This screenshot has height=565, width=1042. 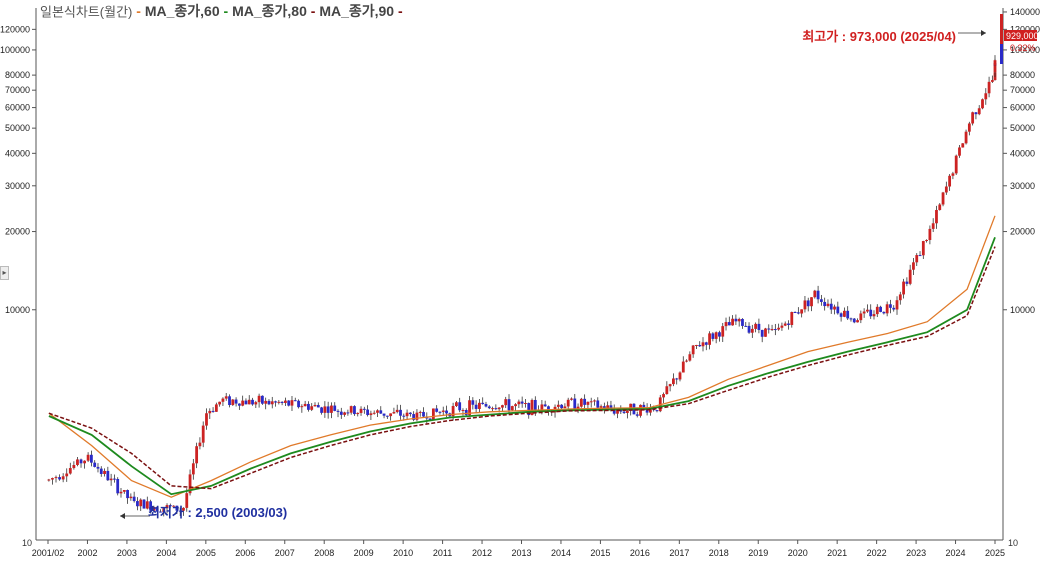 I want to click on x-tick-label: 2008, so click(x=324, y=553).